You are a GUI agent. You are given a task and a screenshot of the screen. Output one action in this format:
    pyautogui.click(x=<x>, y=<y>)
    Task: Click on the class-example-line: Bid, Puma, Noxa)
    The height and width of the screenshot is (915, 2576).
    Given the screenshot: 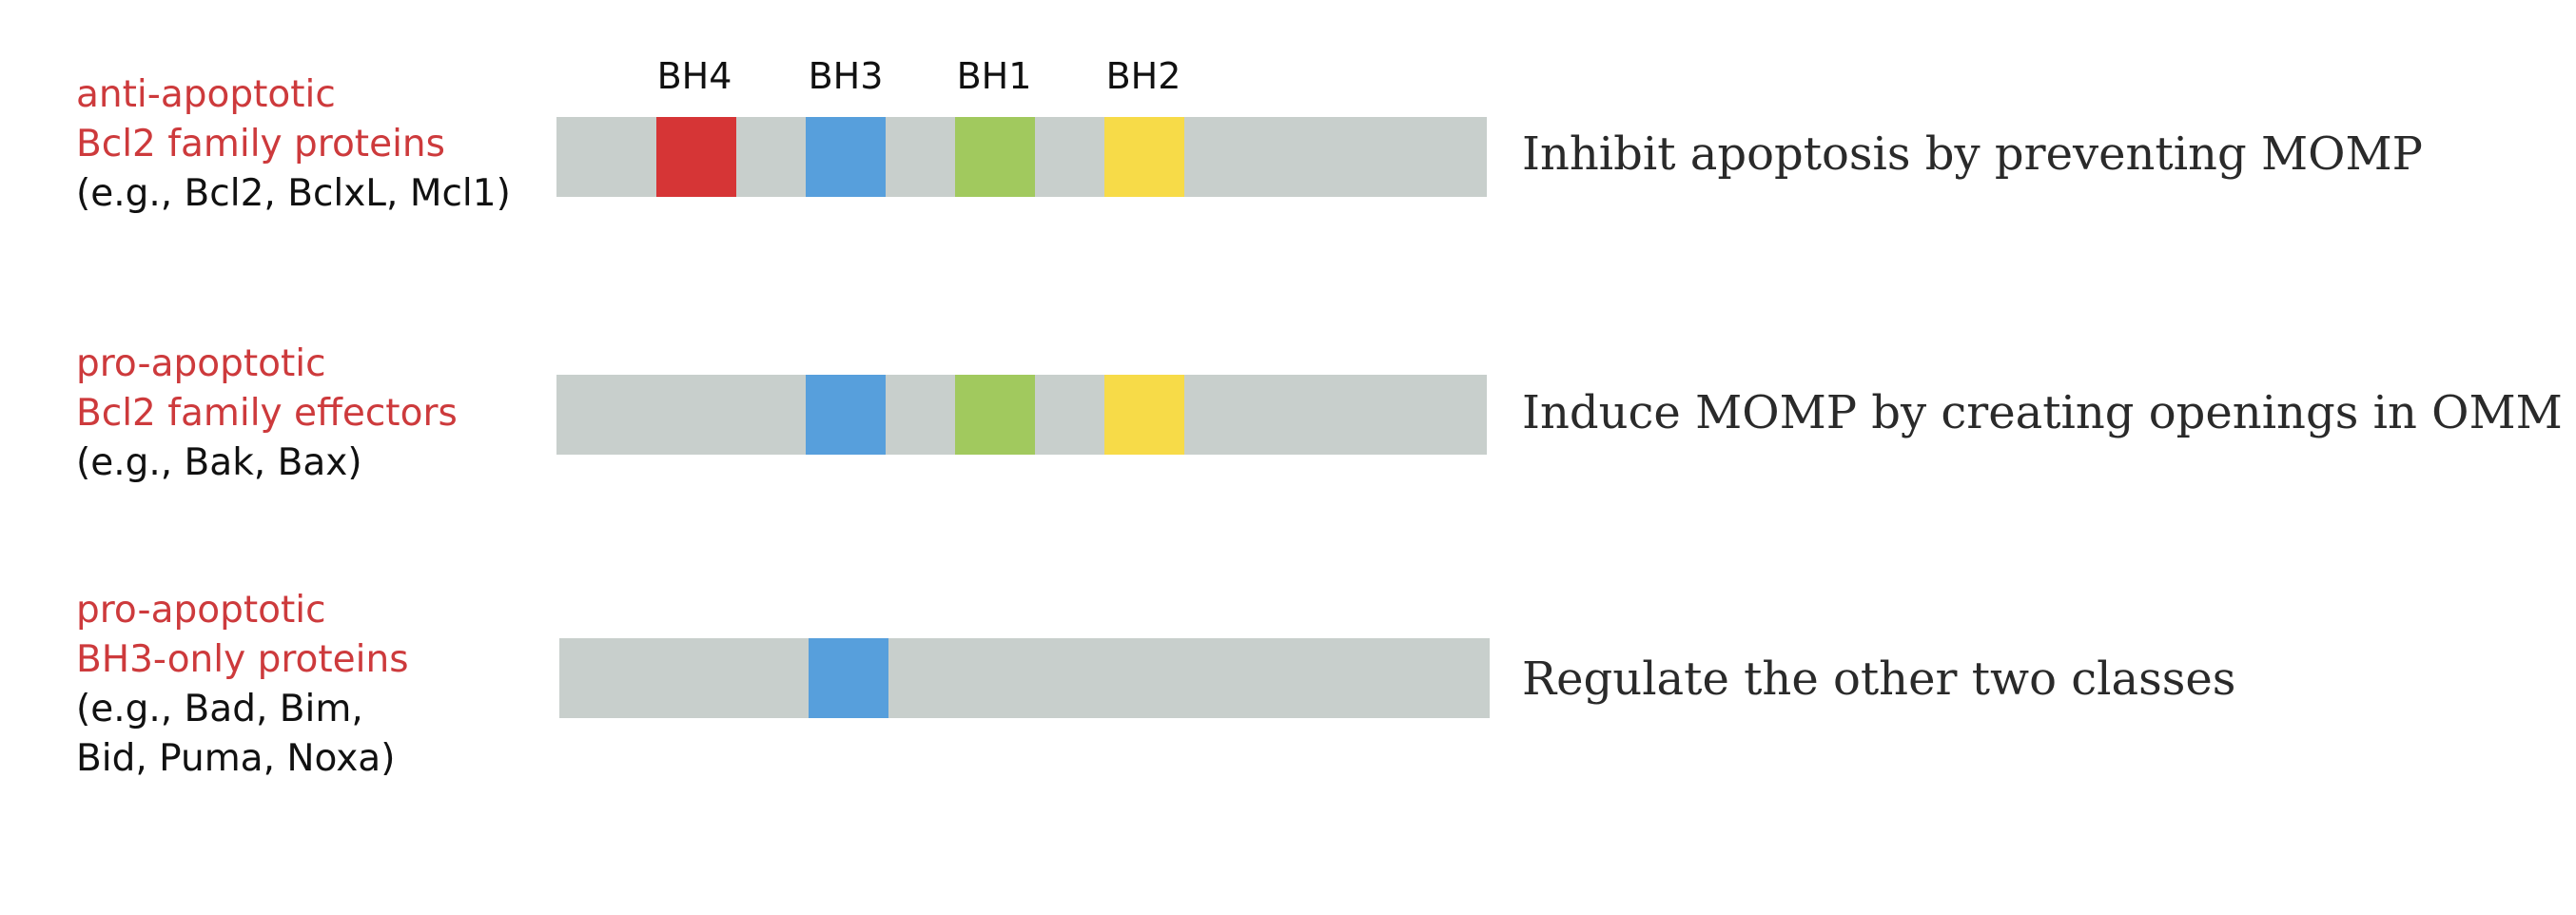 What is the action you would take?
    pyautogui.click(x=236, y=759)
    